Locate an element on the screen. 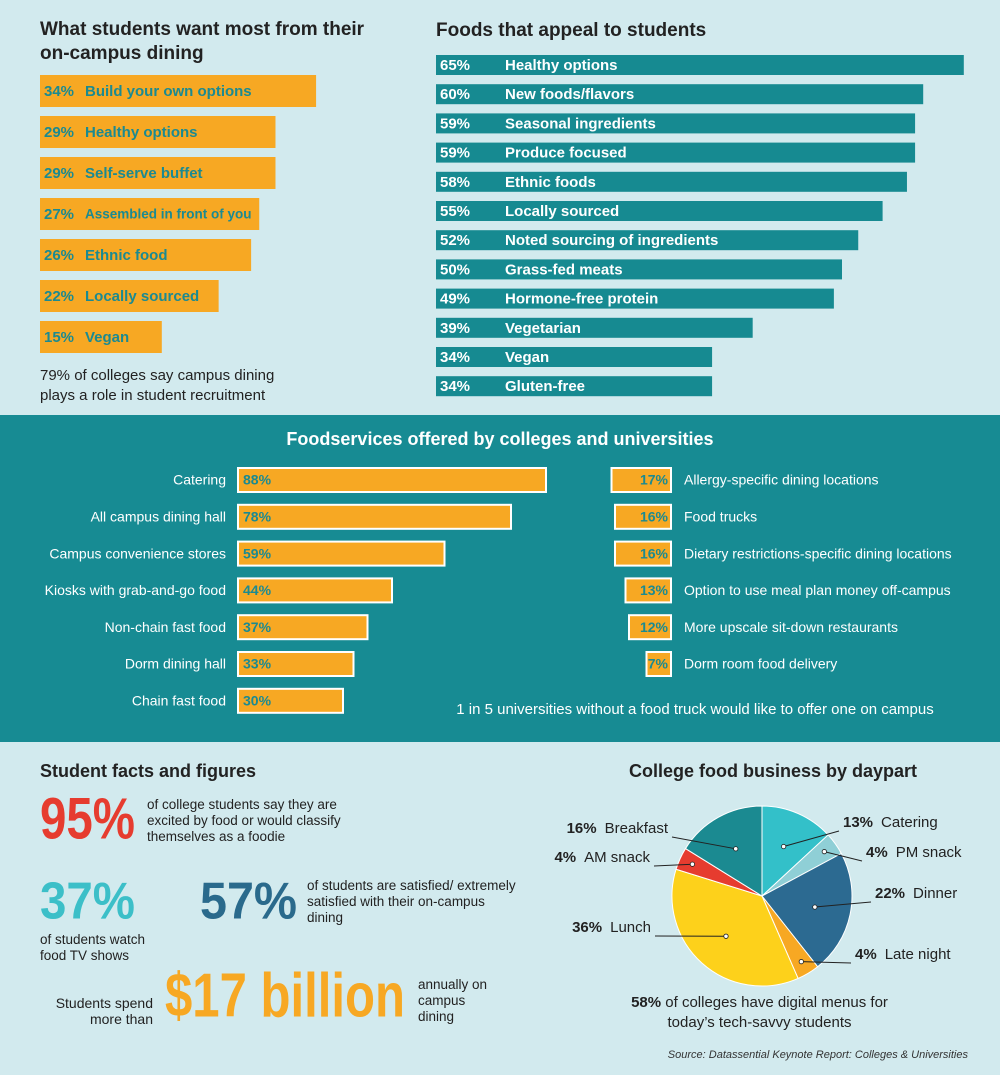 This screenshot has width=1000, height=1075. category-label: Grass-fed meats is located at coordinates (564, 269).